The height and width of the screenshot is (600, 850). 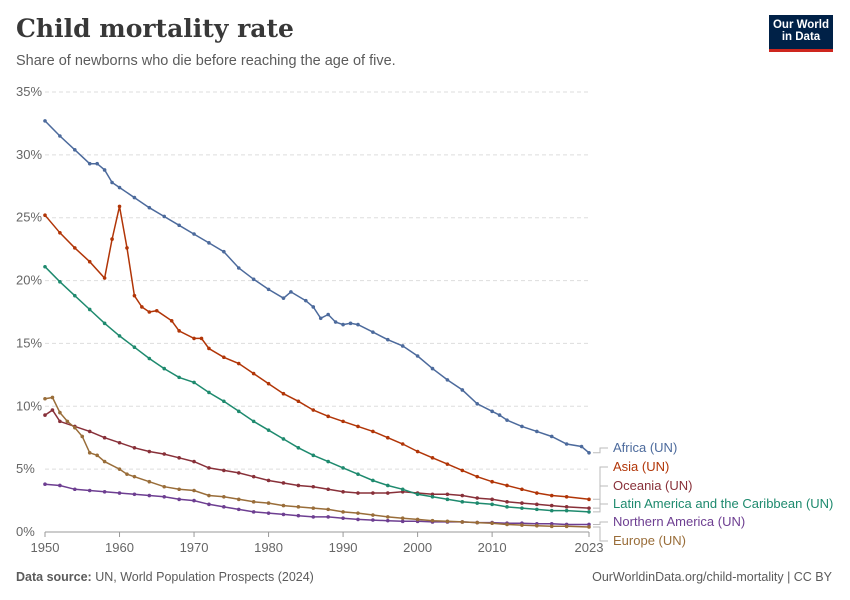 What do you see at coordinates (155, 28) in the screenshot?
I see `chart-title: Child mortality rate` at bounding box center [155, 28].